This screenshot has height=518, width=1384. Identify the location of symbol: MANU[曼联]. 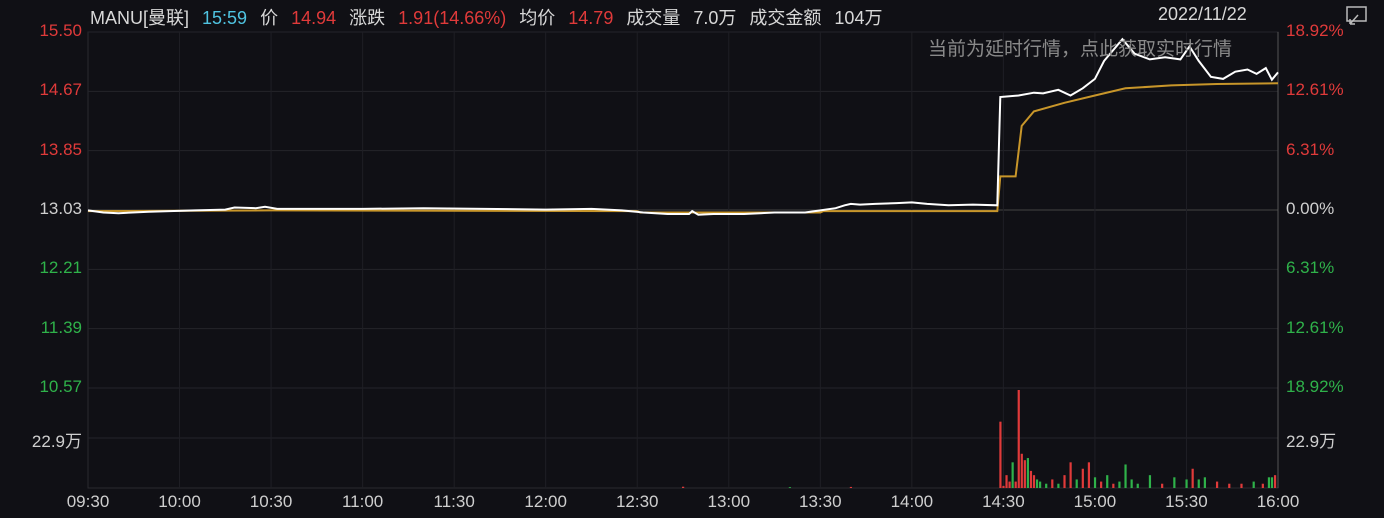
(139, 18).